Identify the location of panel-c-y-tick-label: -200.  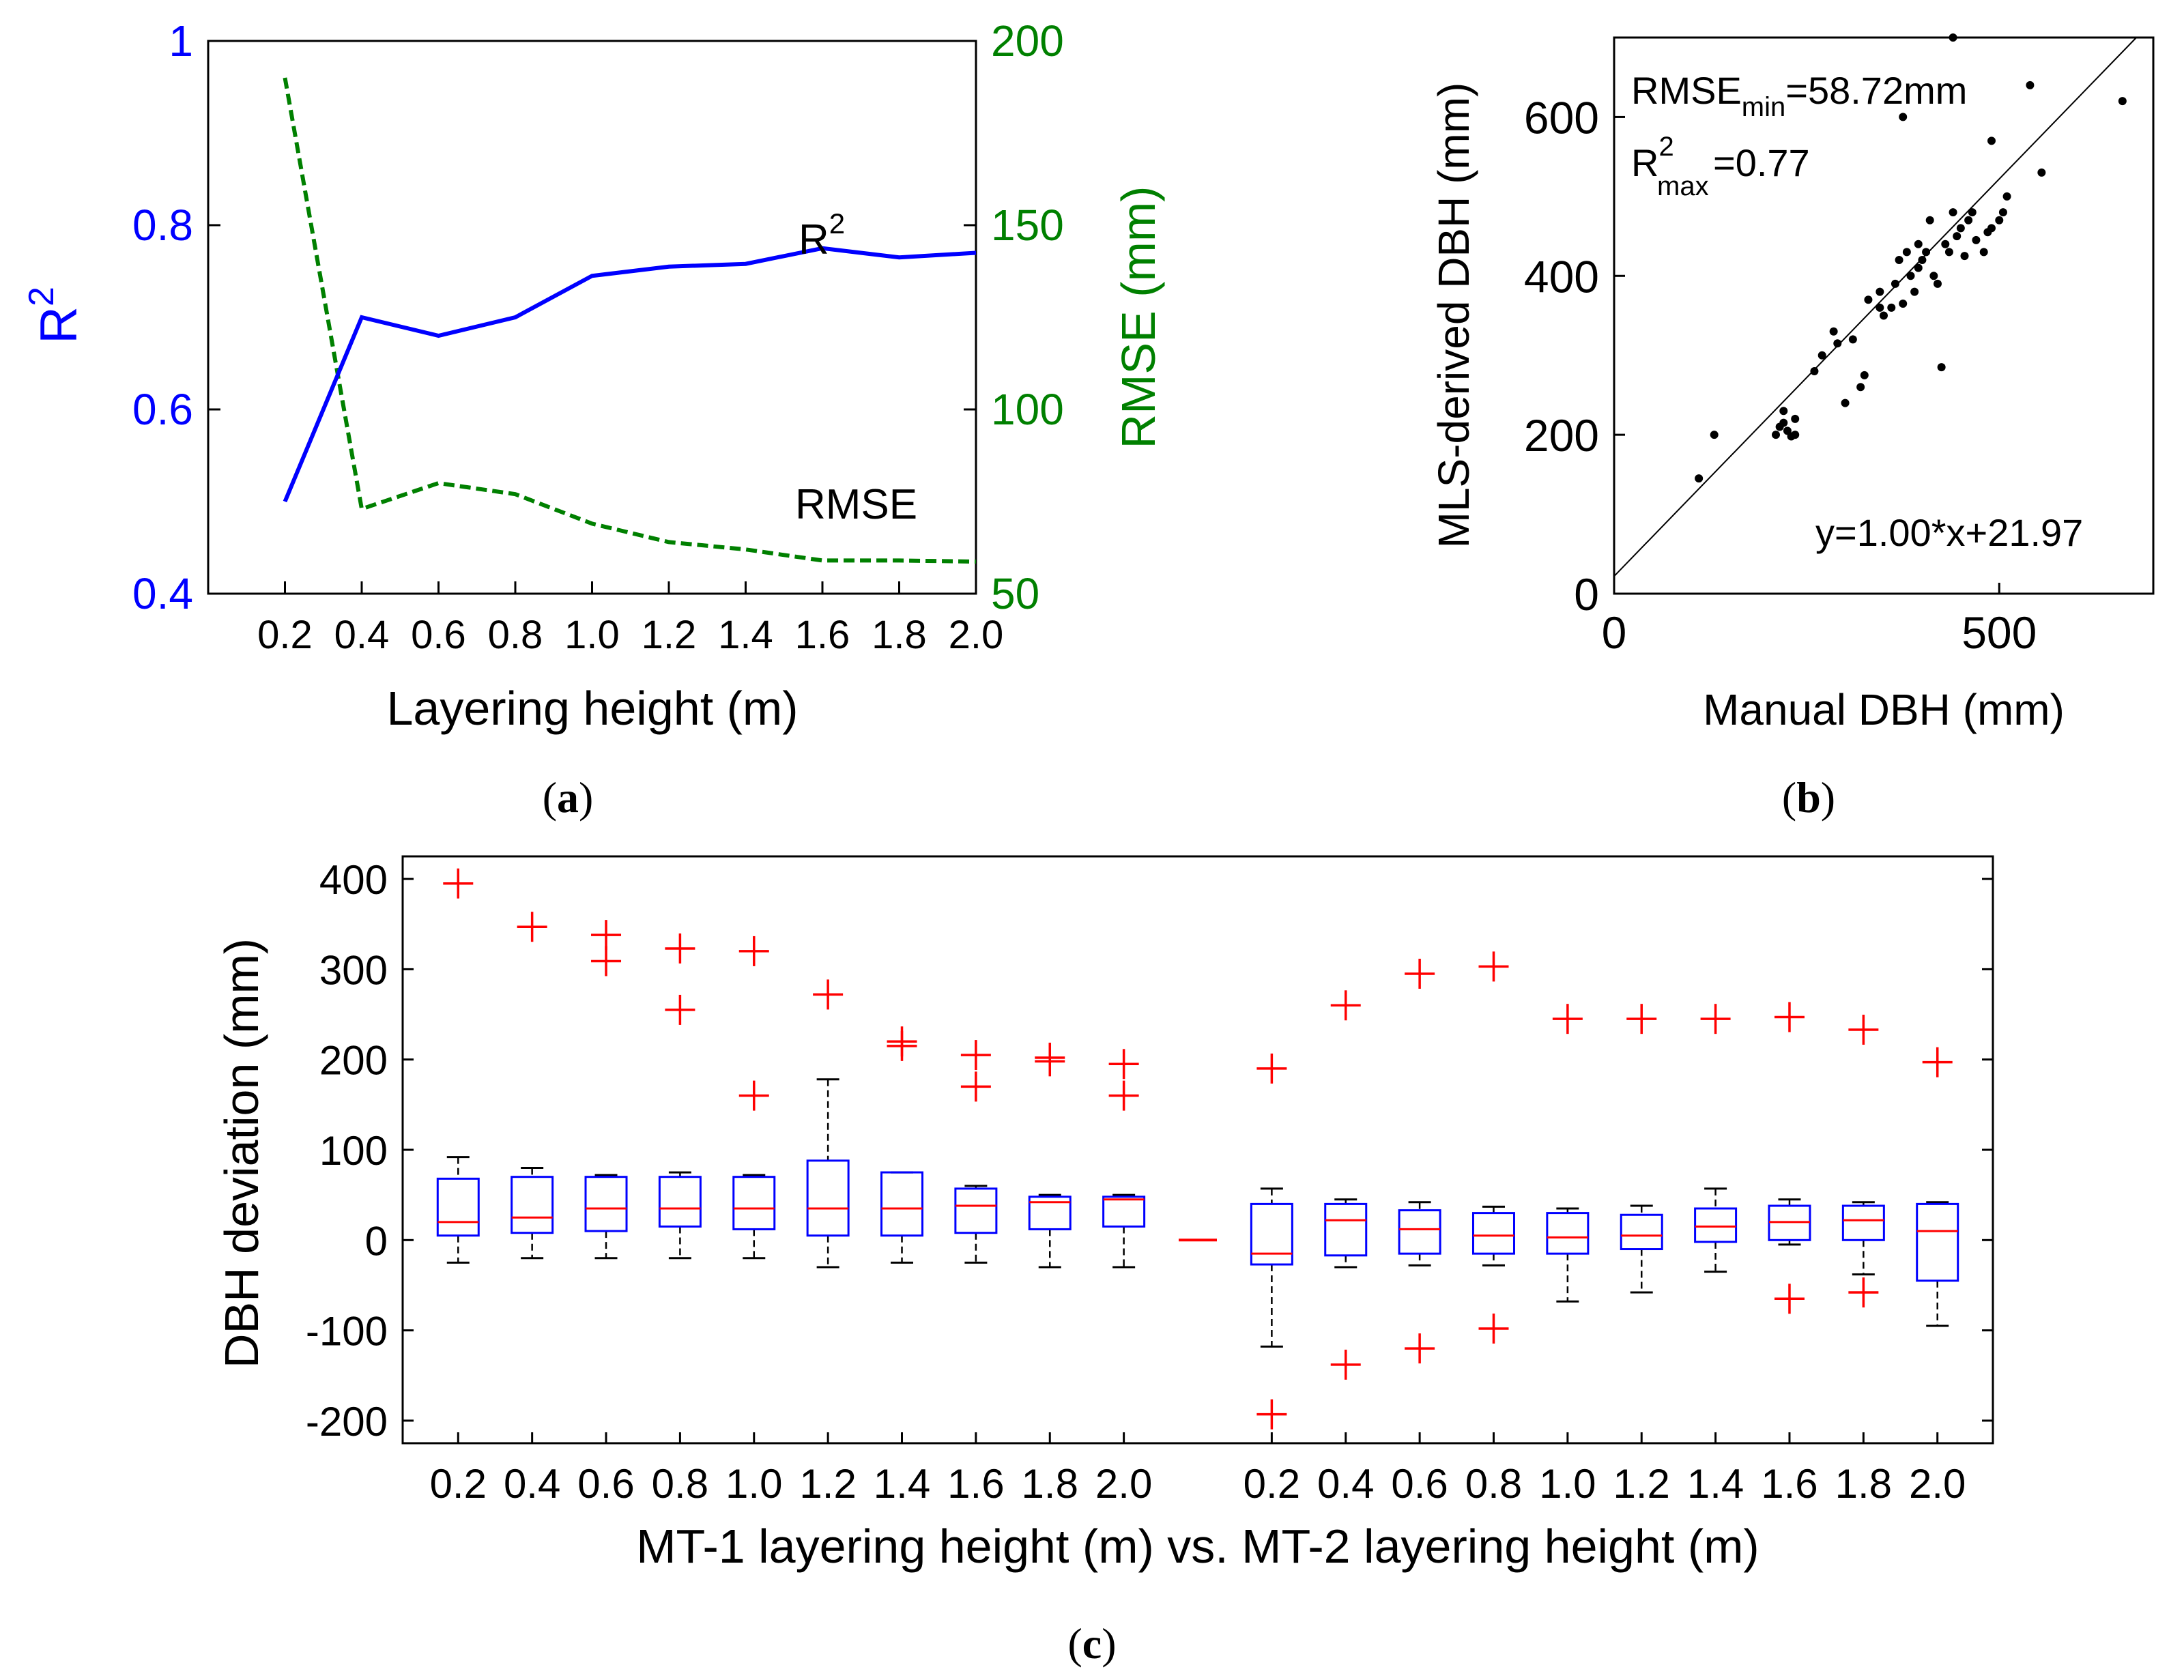
(347, 1422).